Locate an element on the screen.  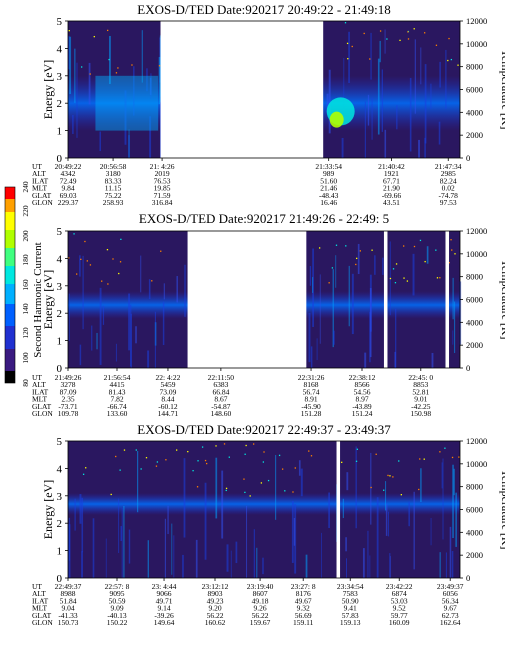
ephemeris-cell: 6383 is located at coordinates (220, 384).